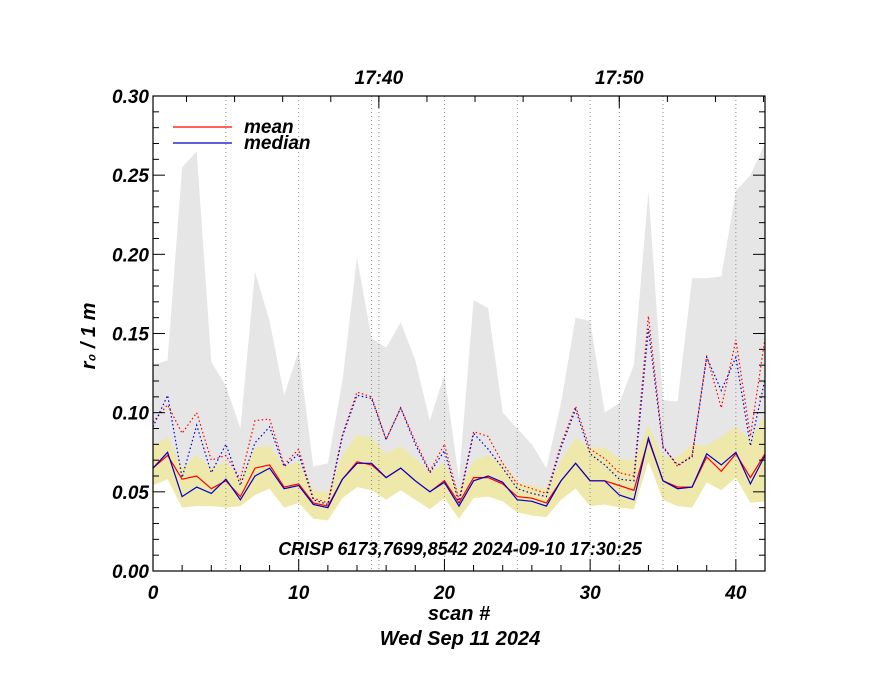 Image resolution: width=880 pixels, height=680 pixels. What do you see at coordinates (130, 493) in the screenshot?
I see `y-tick-label-1: 0.05` at bounding box center [130, 493].